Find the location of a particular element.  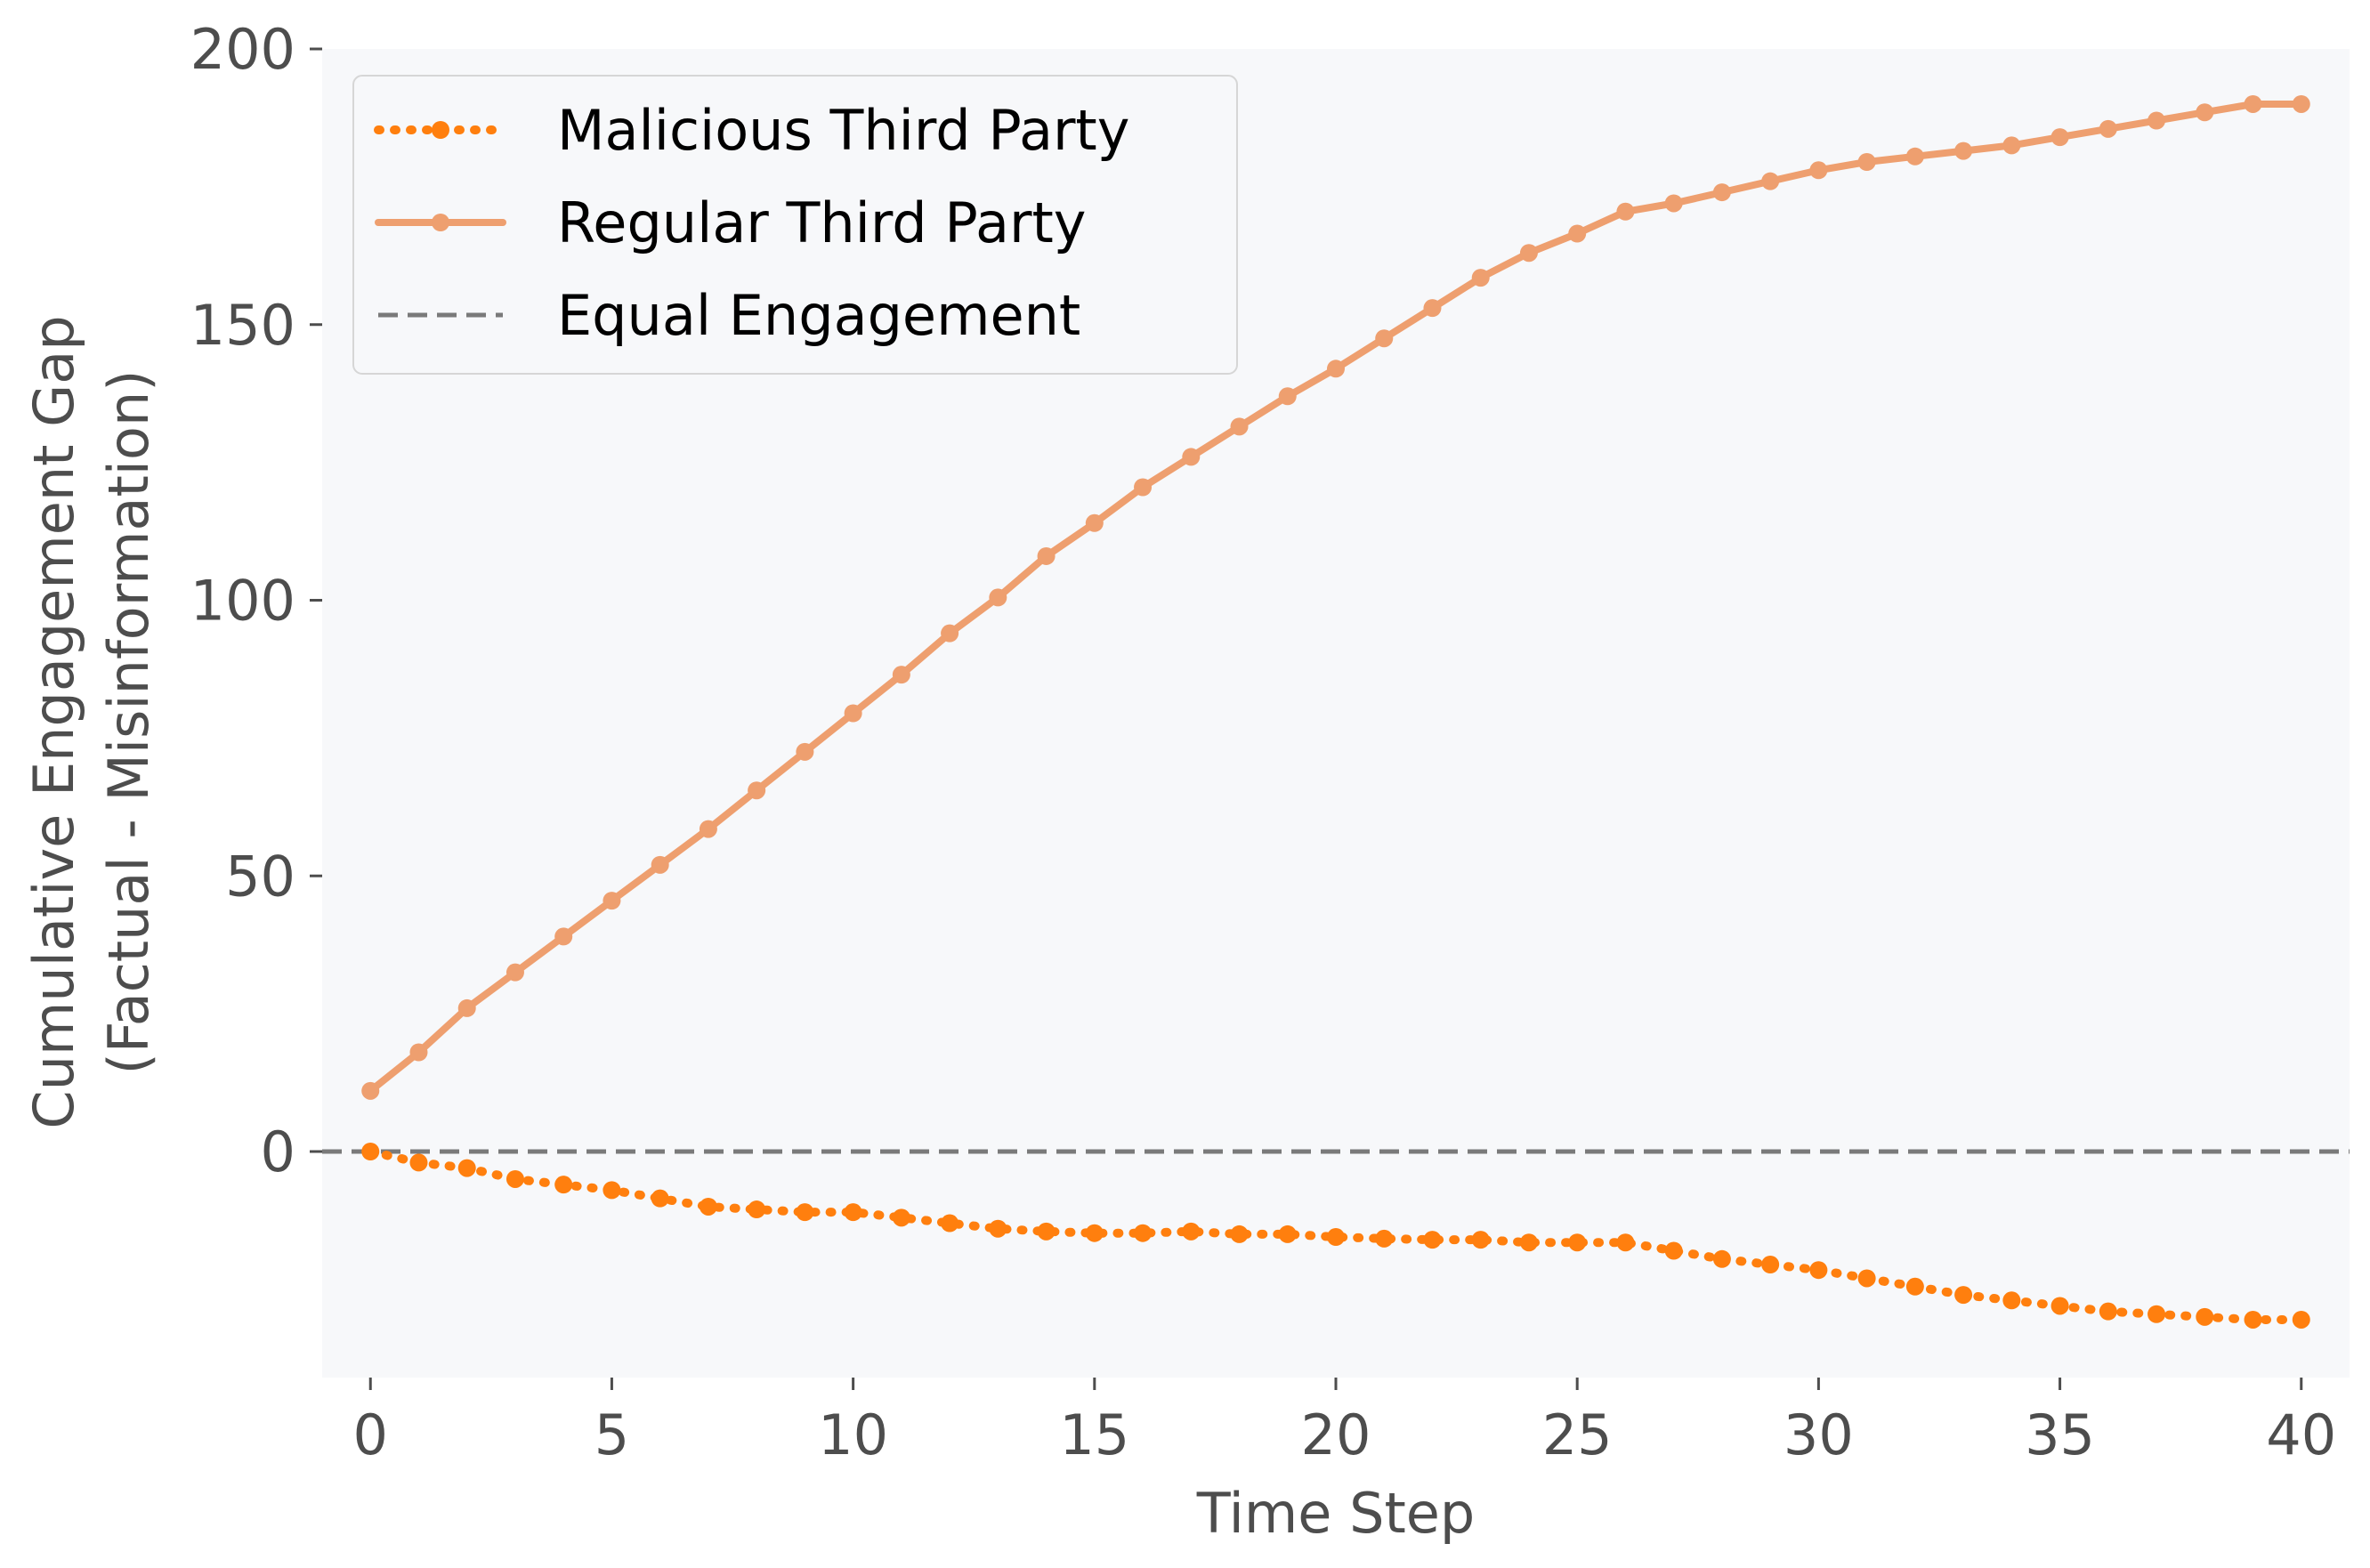

y-tick-label: 150 is located at coordinates (243, 325).